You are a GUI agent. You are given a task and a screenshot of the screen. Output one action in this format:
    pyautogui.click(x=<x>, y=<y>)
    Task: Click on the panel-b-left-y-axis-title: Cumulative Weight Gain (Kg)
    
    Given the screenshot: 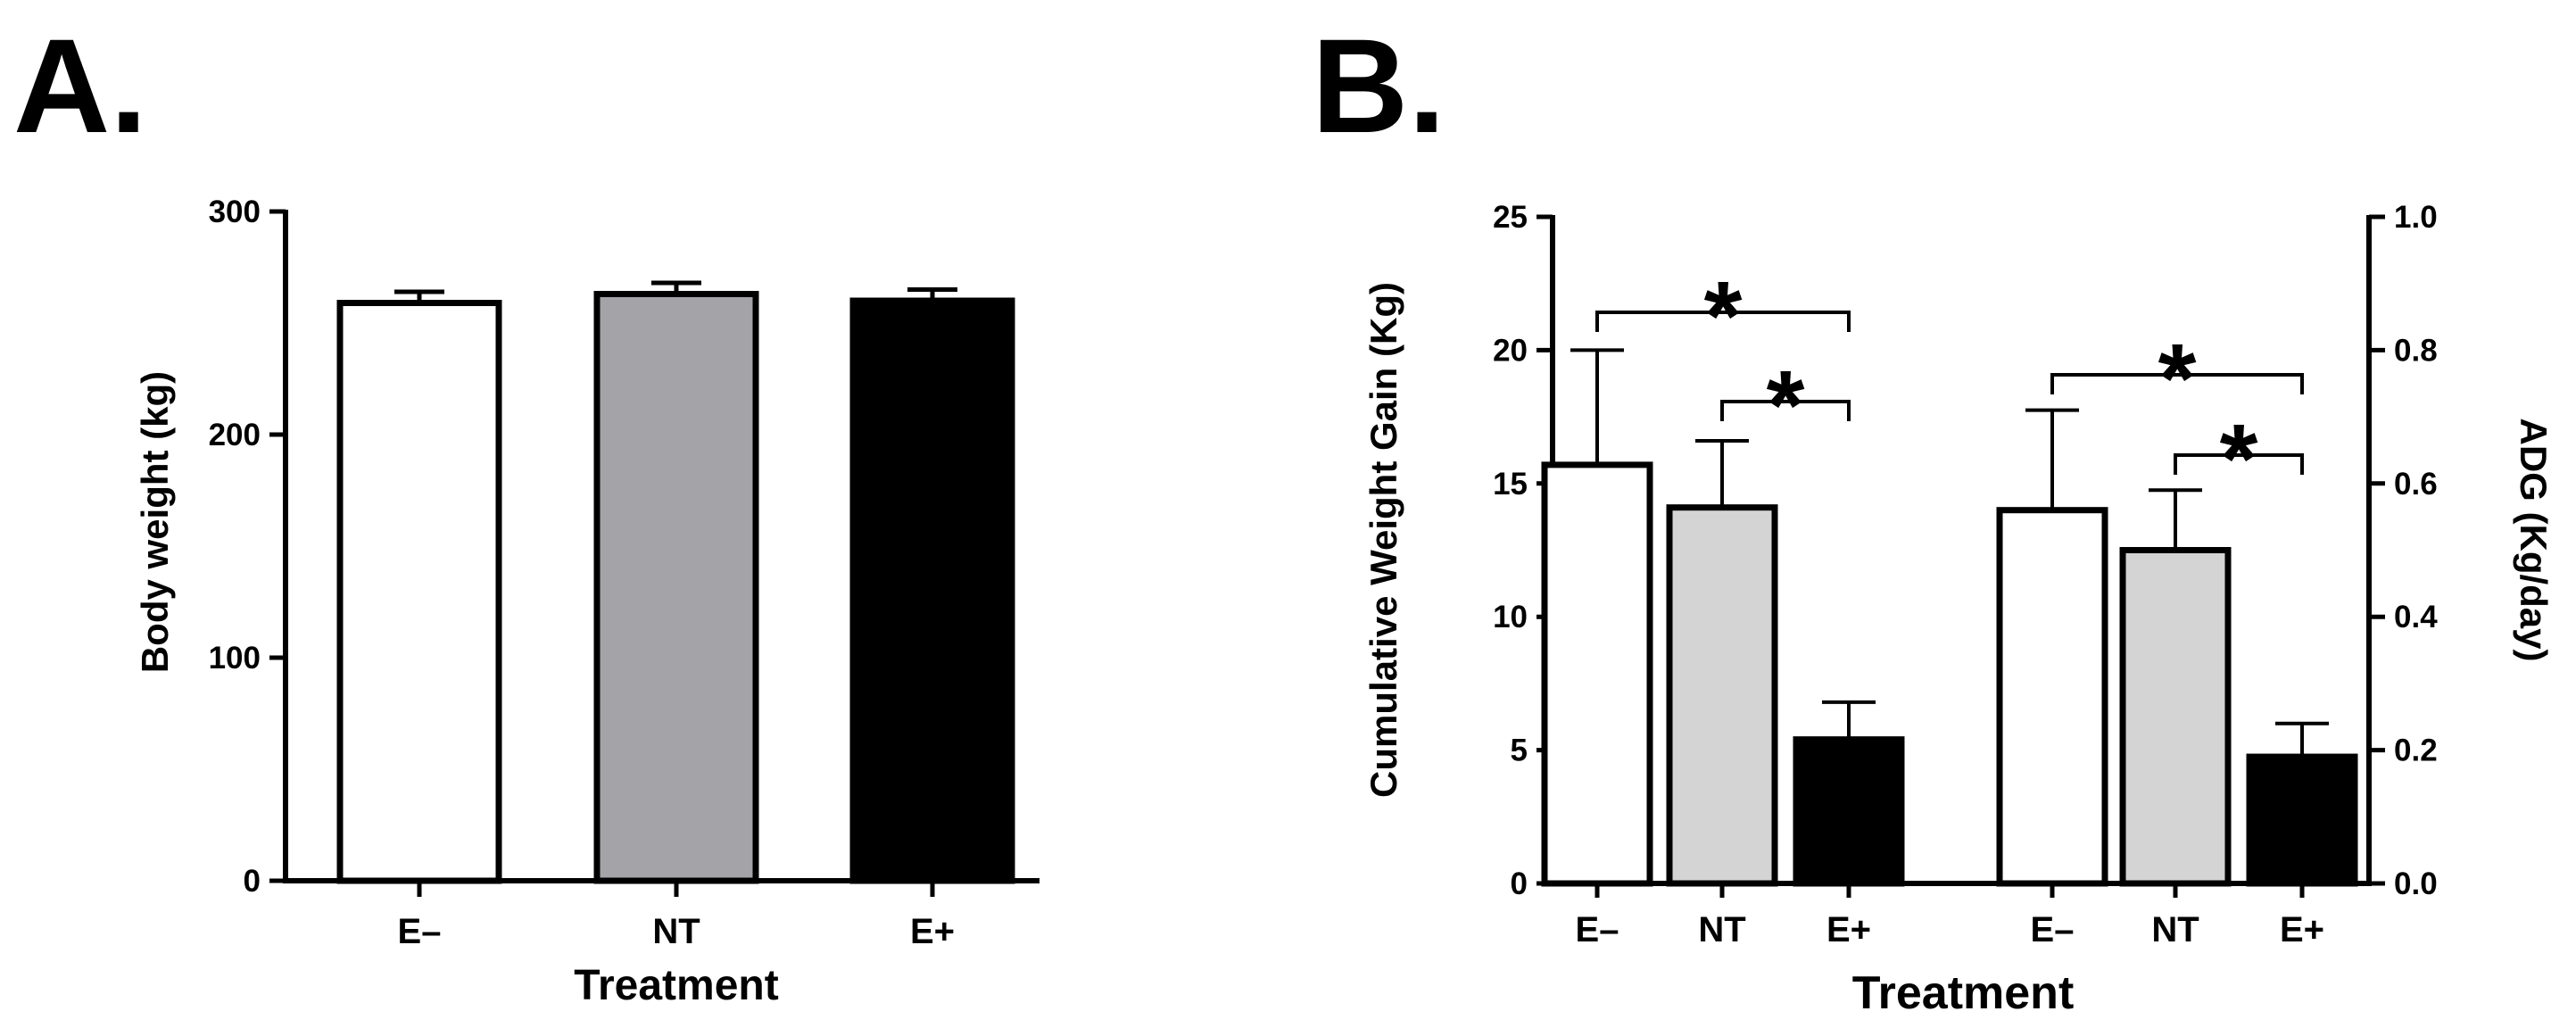 What is the action you would take?
    pyautogui.click(x=1383, y=540)
    